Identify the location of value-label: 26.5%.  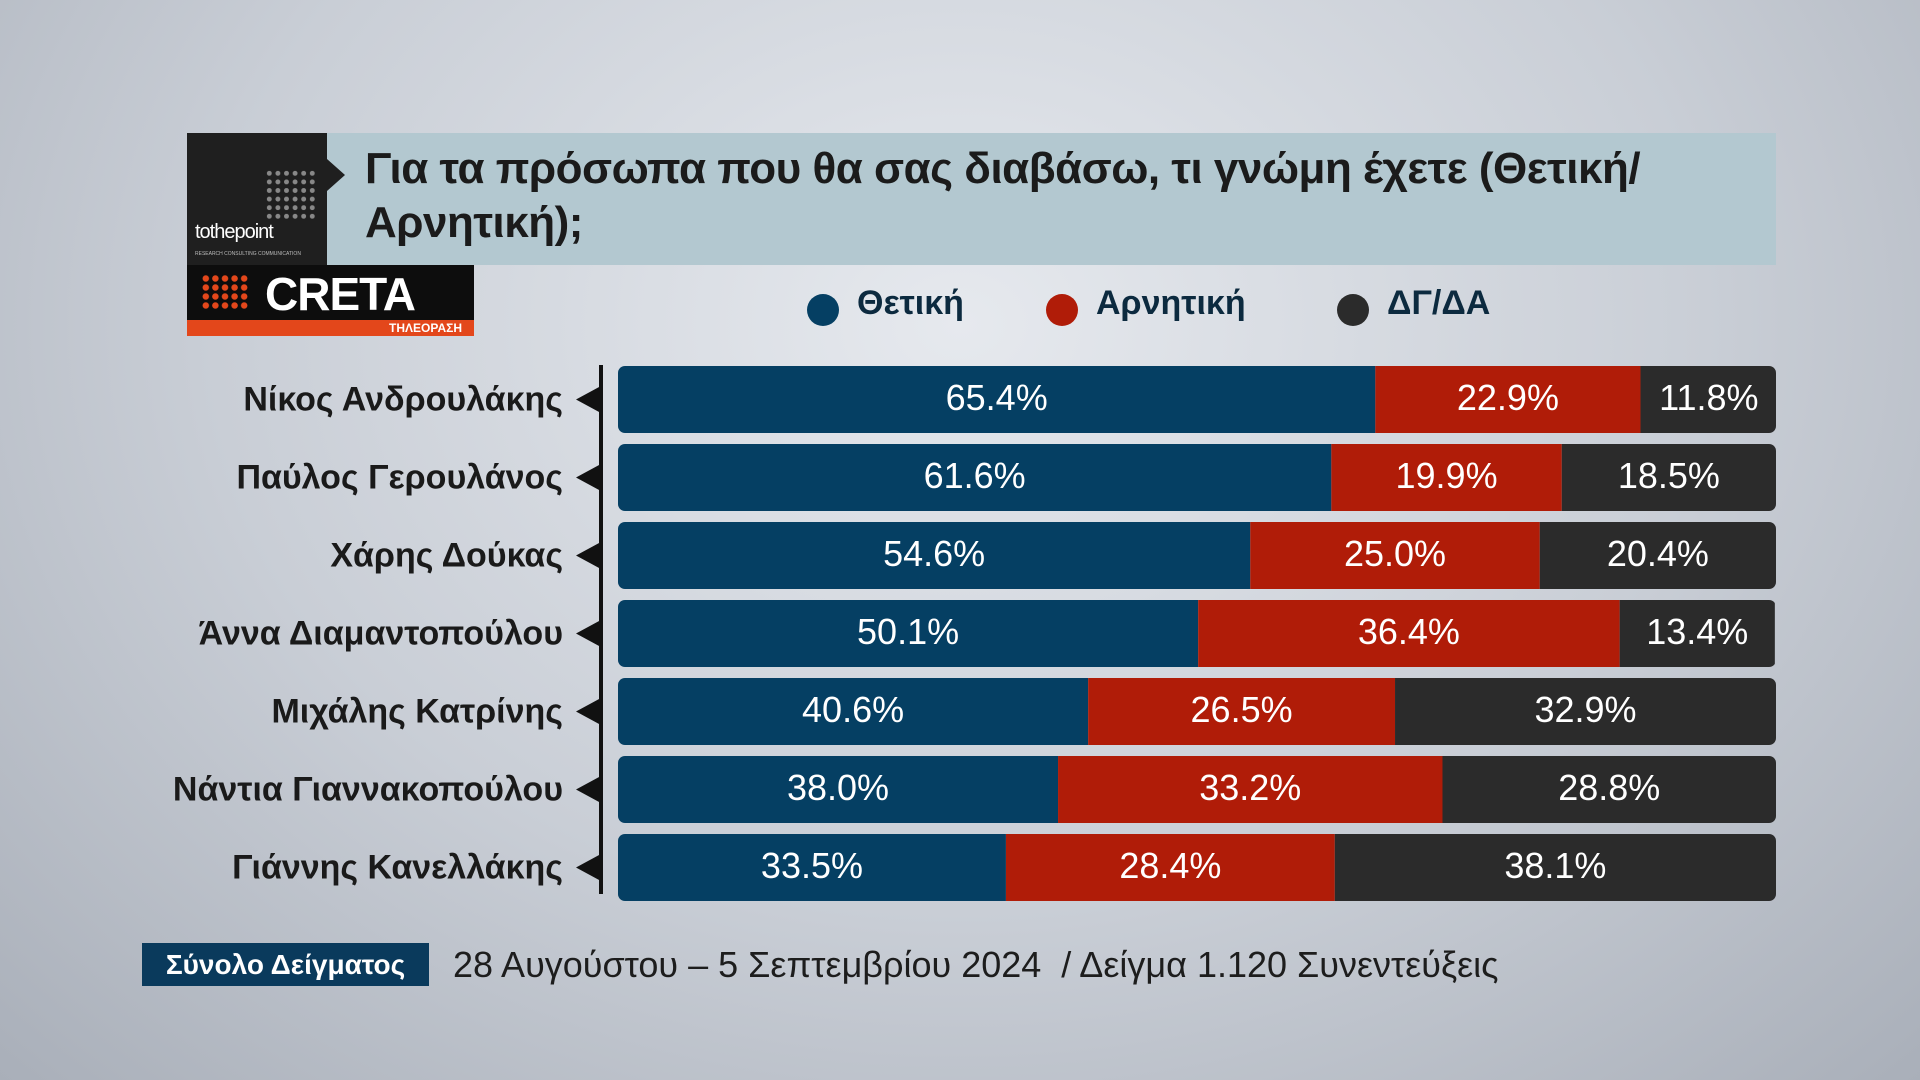
(1242, 709).